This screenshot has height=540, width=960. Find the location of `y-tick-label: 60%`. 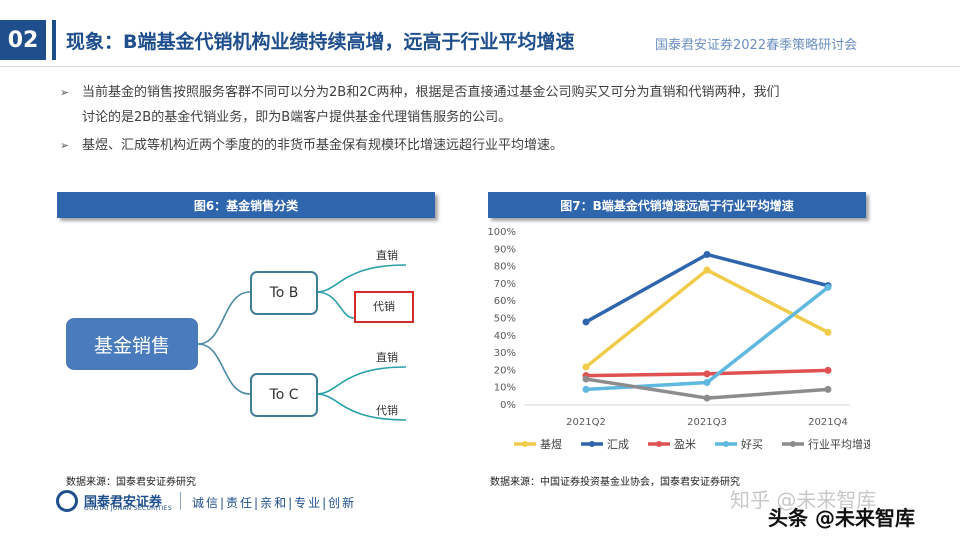

y-tick-label: 60% is located at coordinates (505, 301).